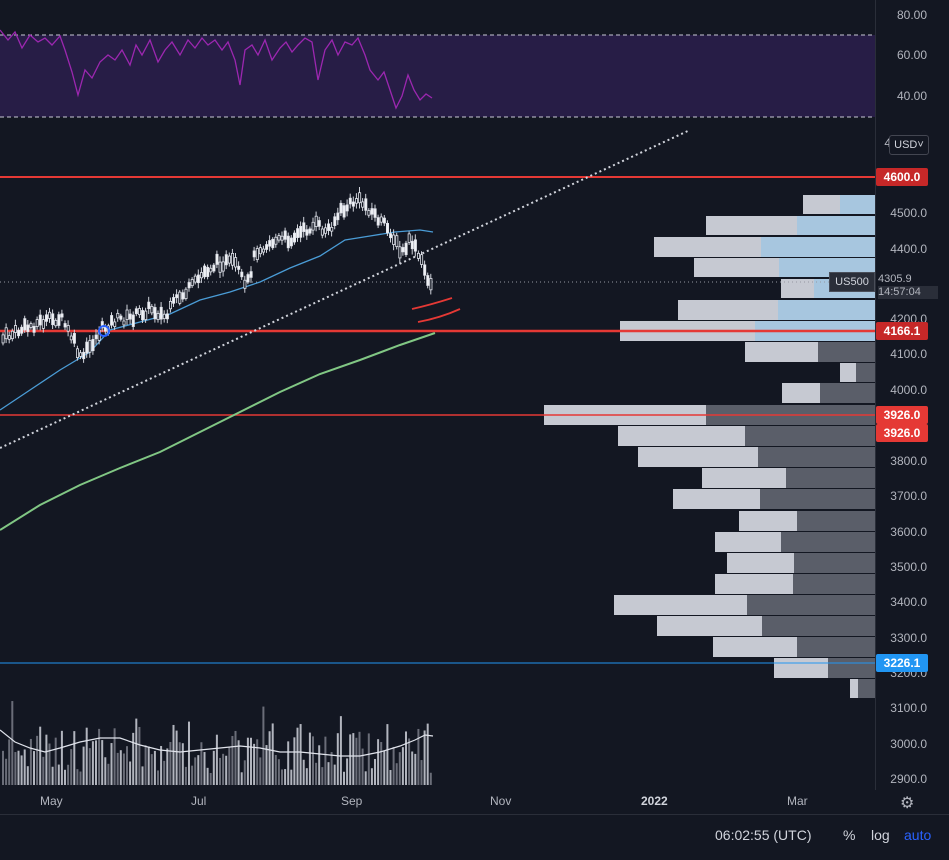 Image resolution: width=949 pixels, height=860 pixels. I want to click on log-toggle: log, so click(880, 835).